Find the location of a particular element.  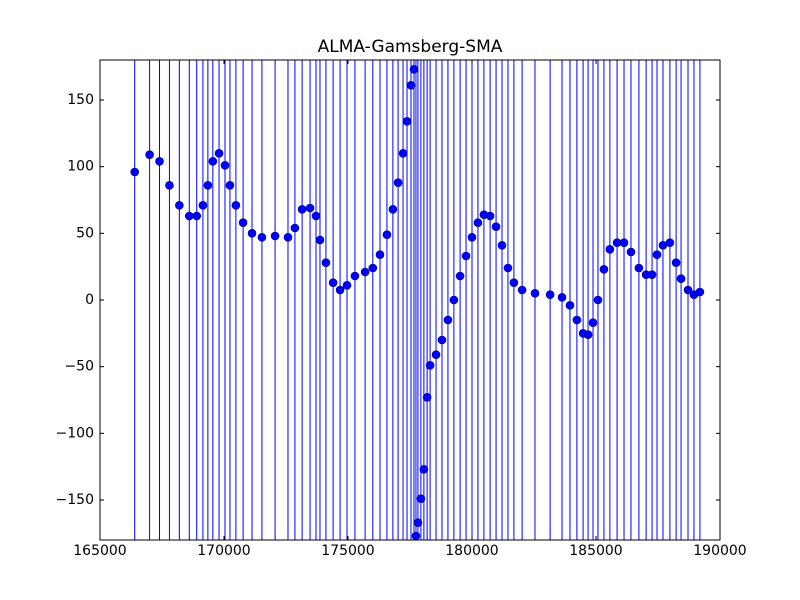

chart-title: ALMA-Gamsberg-SMA is located at coordinates (410, 47).